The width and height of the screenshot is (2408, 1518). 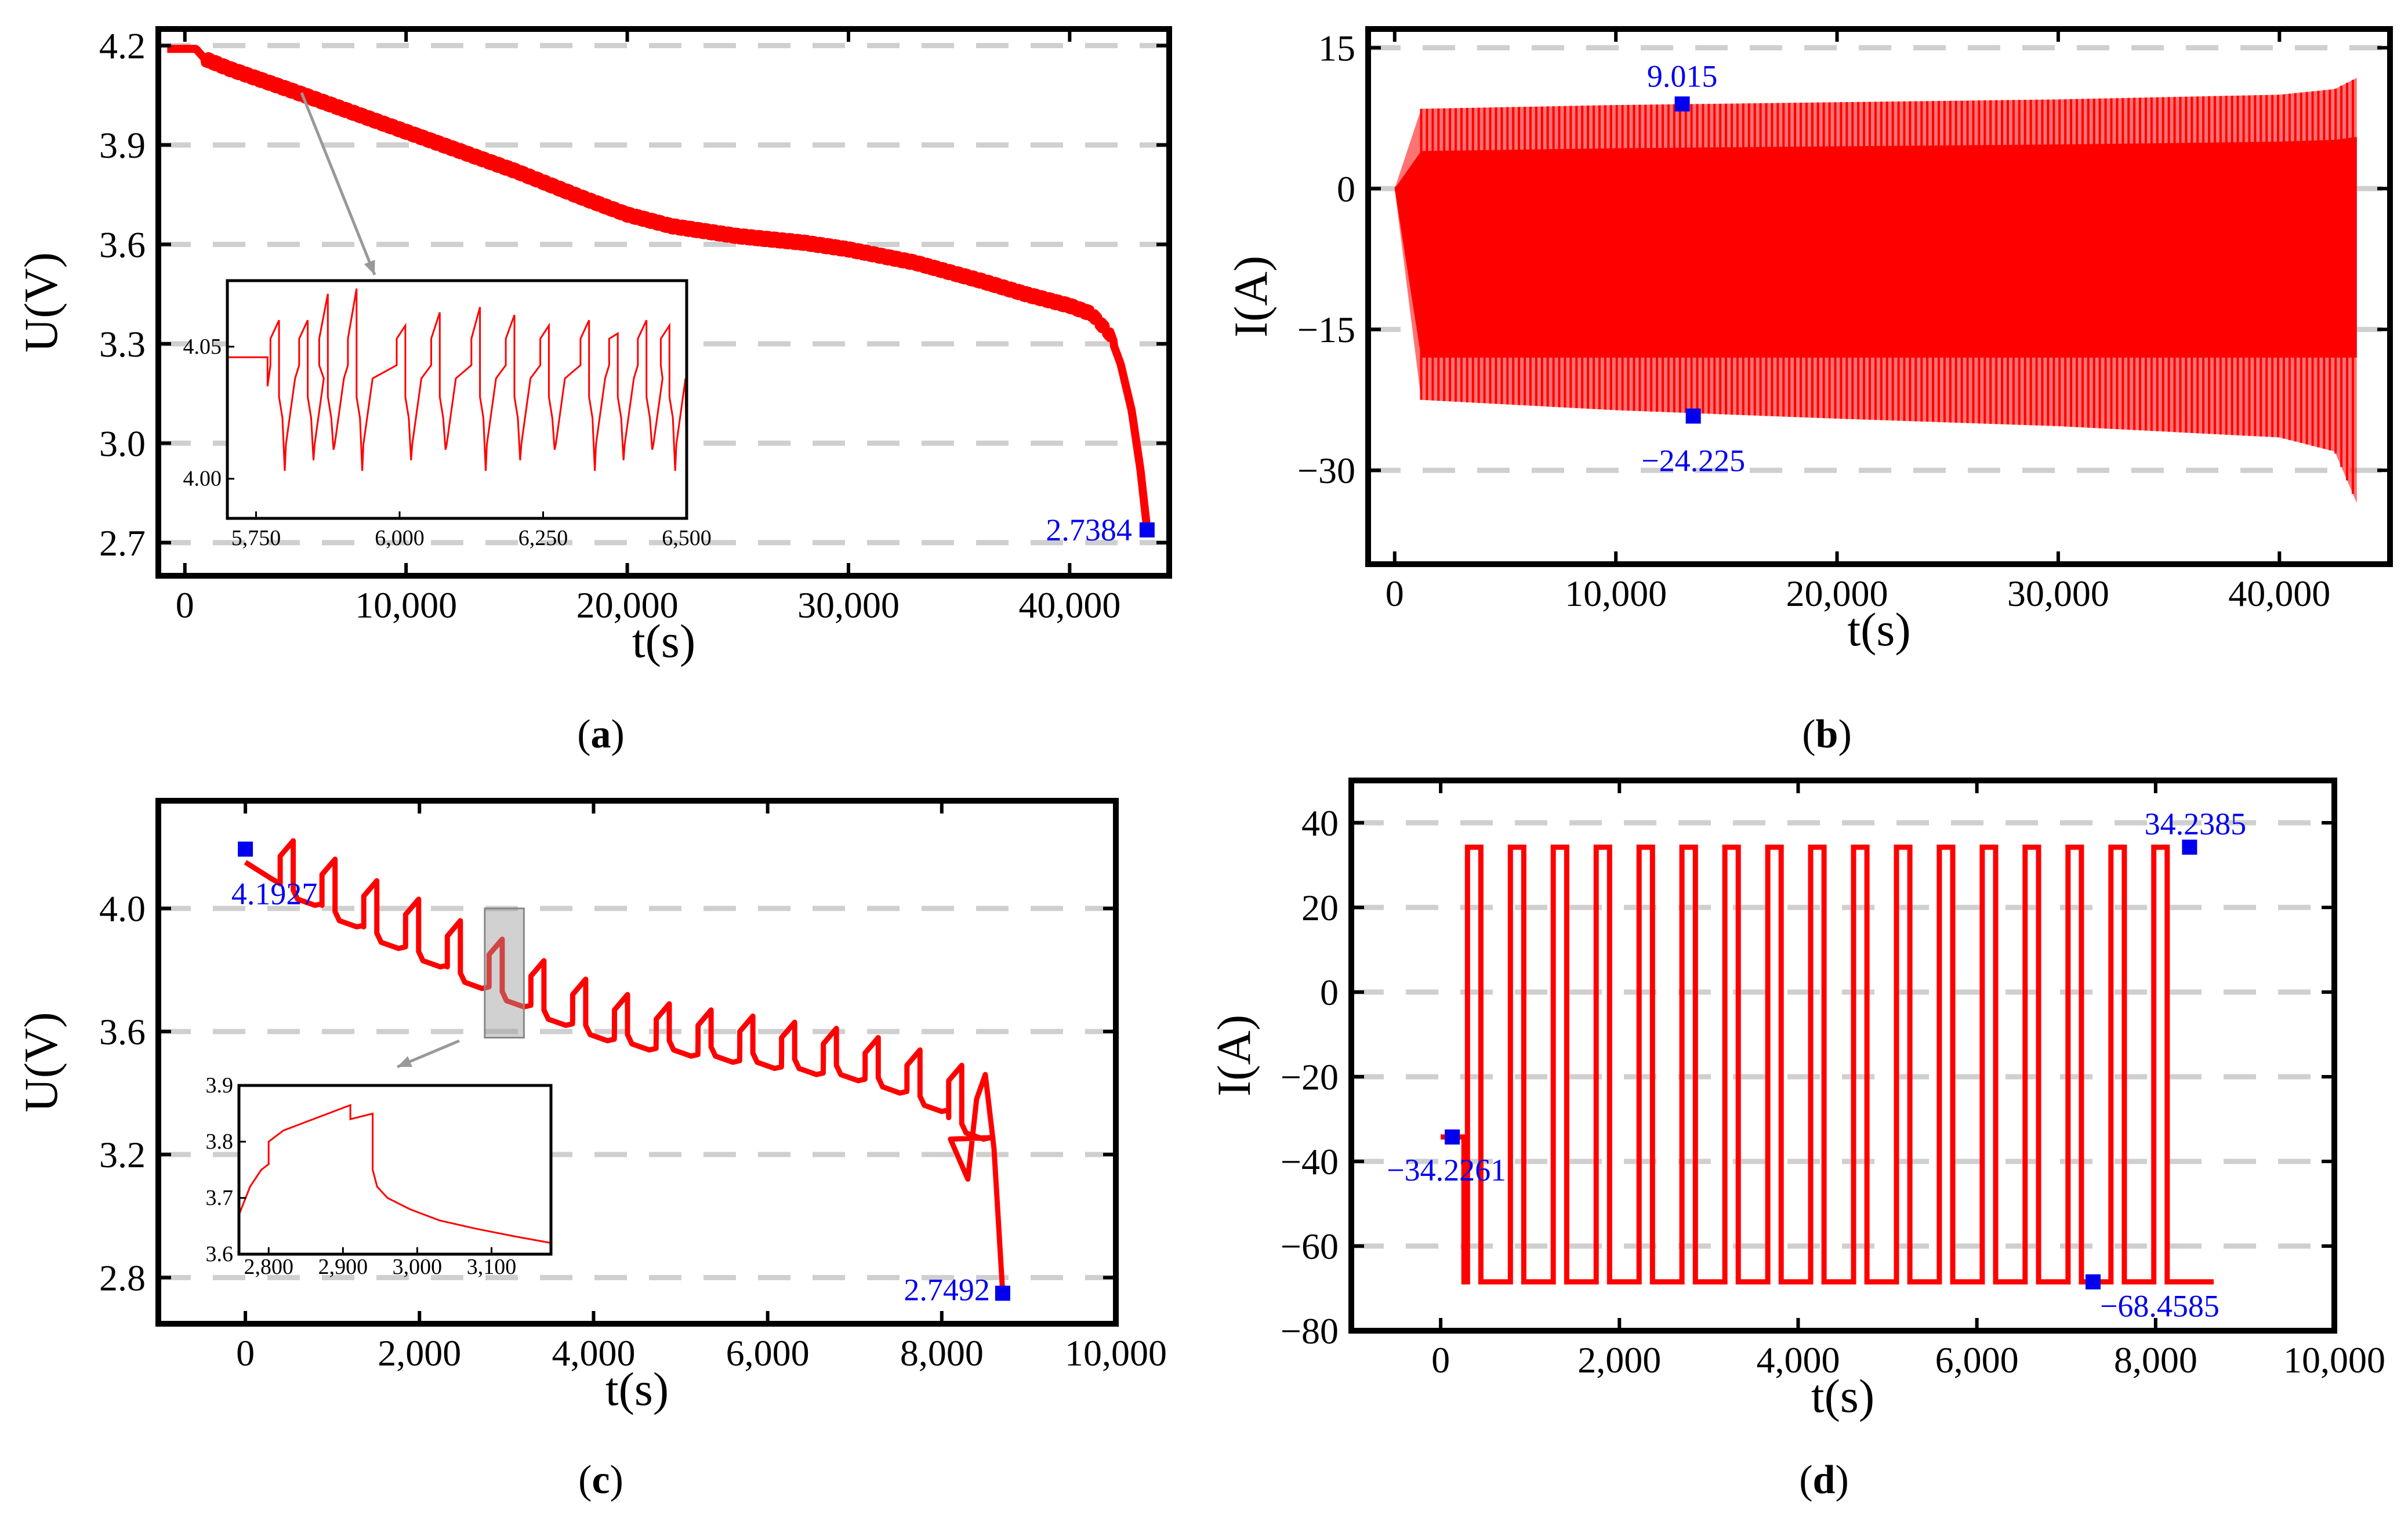 I want to click on inset-y-tick-label: 4.00, so click(x=202, y=479).